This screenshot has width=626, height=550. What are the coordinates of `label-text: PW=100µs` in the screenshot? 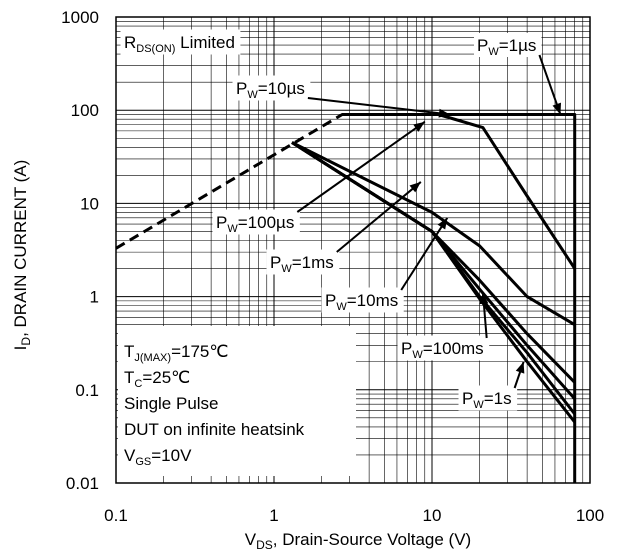 It's located at (255, 224).